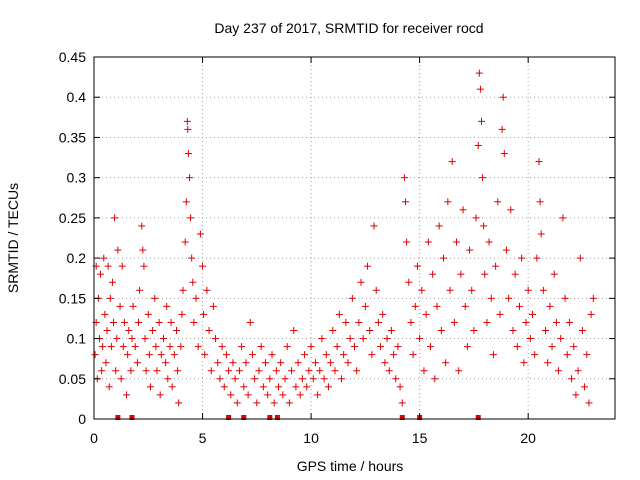 This screenshot has height=480, width=640. What do you see at coordinates (420, 438) in the screenshot?
I see `x-tick-label: 15` at bounding box center [420, 438].